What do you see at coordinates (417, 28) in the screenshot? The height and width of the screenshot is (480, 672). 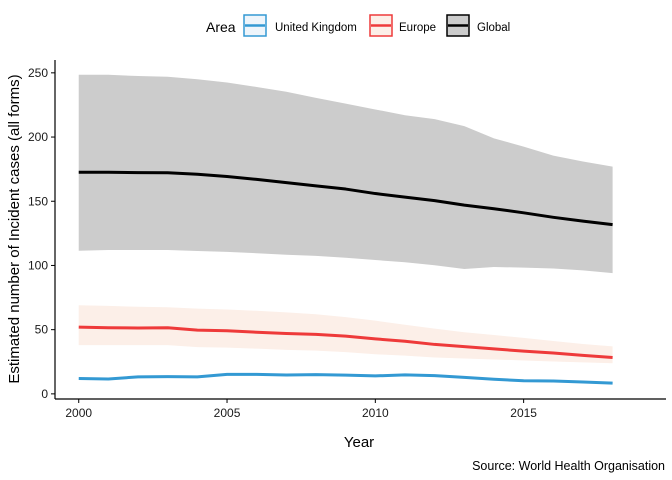 I see `legend-label-europe: Europe` at bounding box center [417, 28].